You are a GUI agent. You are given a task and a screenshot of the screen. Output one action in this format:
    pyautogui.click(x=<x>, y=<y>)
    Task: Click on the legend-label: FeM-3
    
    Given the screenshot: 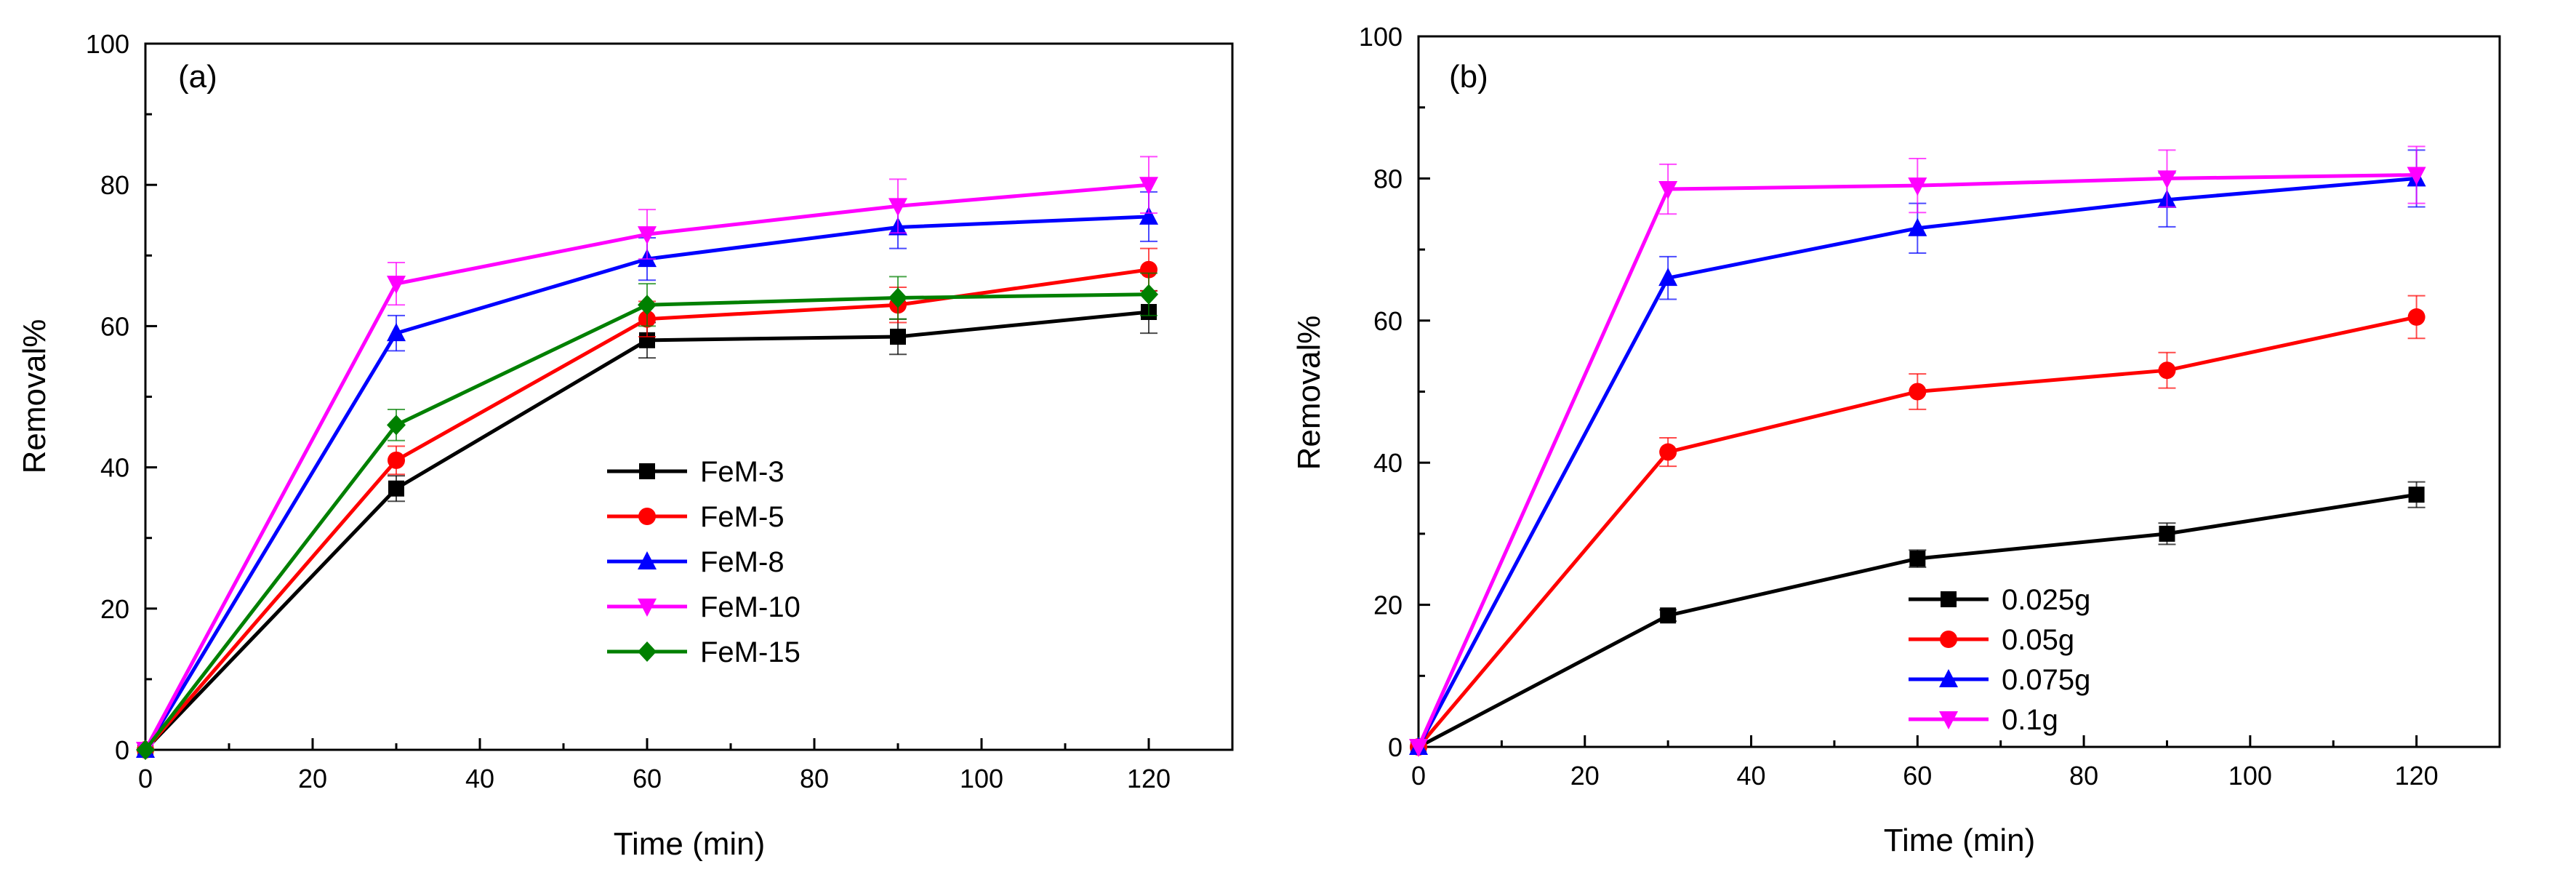 What is the action you would take?
    pyautogui.click(x=742, y=472)
    